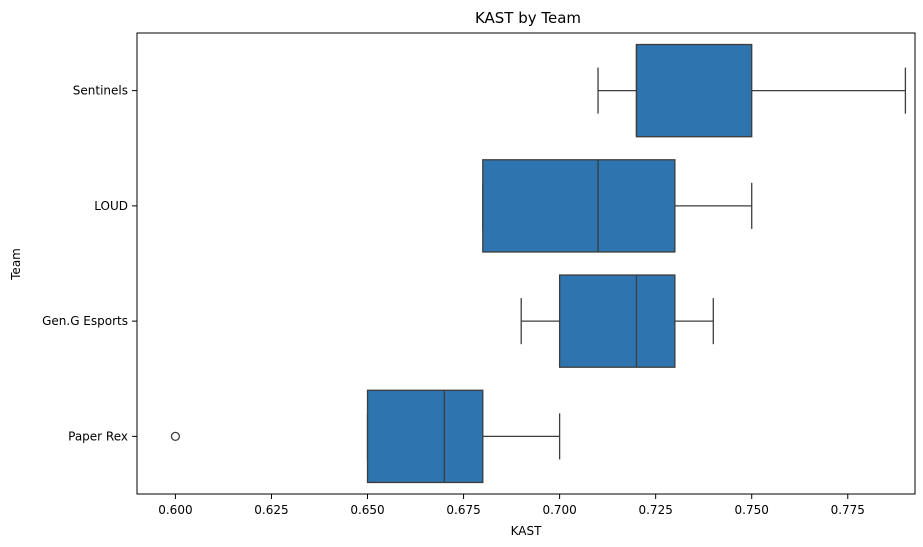 This screenshot has width=923, height=547. Describe the element at coordinates (528, 18) in the screenshot. I see `chart-title: KAST by Team` at that location.